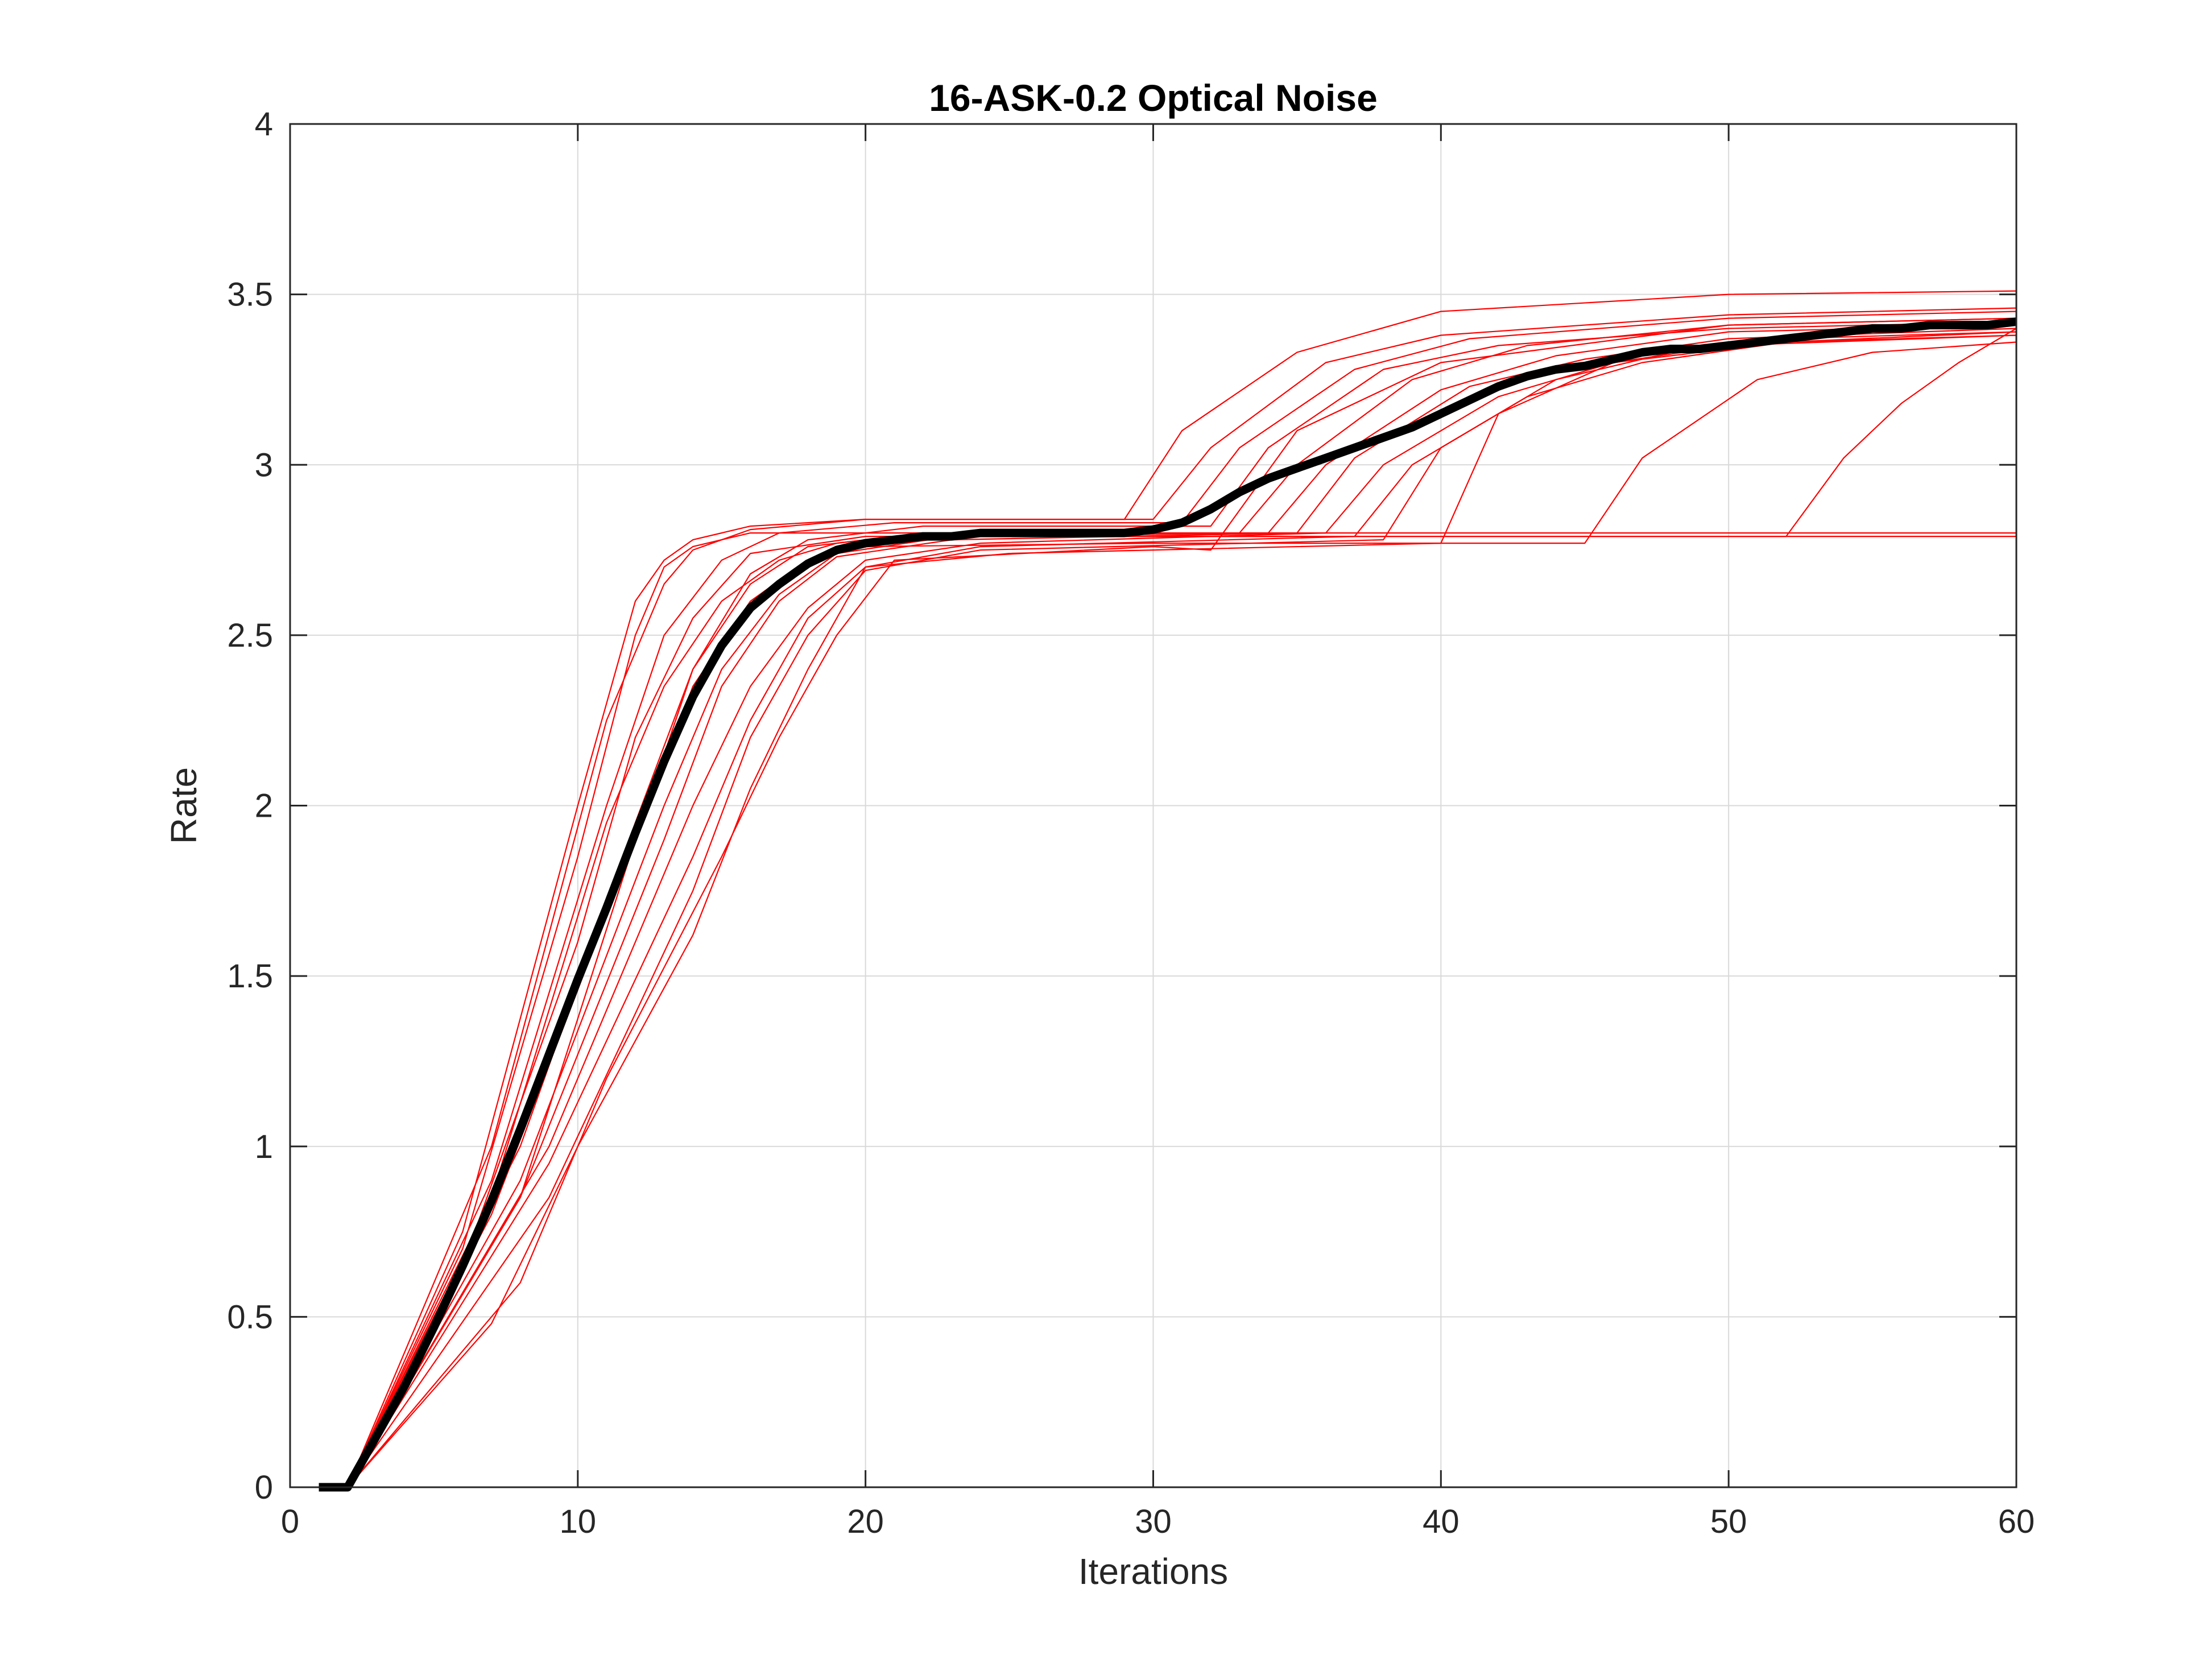  Describe the element at coordinates (1728, 1522) in the screenshot. I see `x-tick-label: 50` at that location.